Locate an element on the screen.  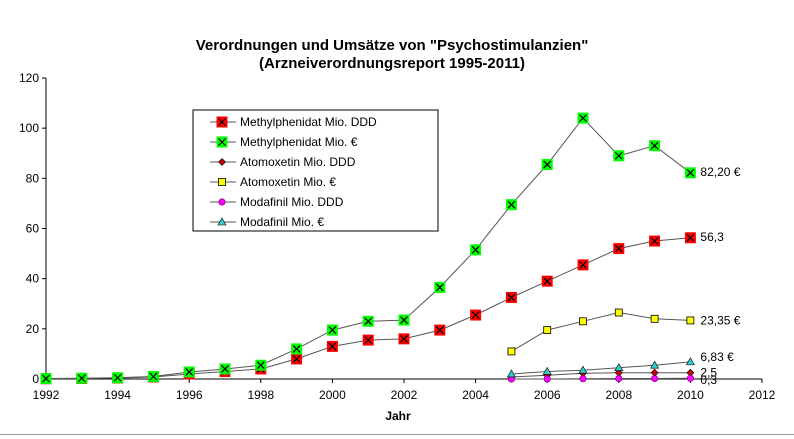
series-end-label: 2,5 is located at coordinates (708, 373).